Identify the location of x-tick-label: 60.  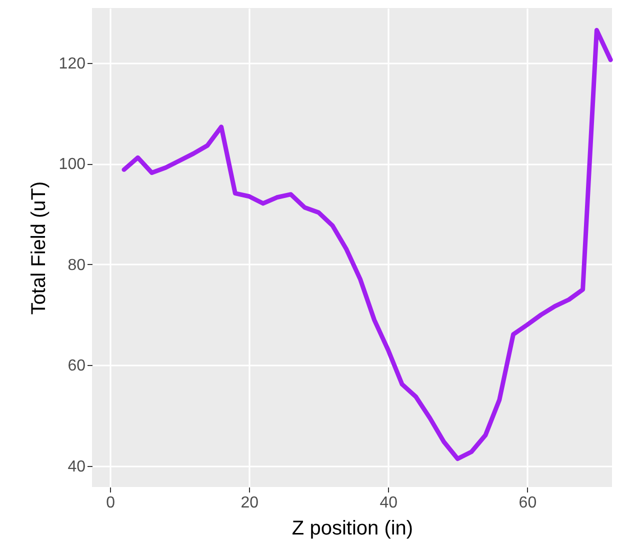
(527, 503).